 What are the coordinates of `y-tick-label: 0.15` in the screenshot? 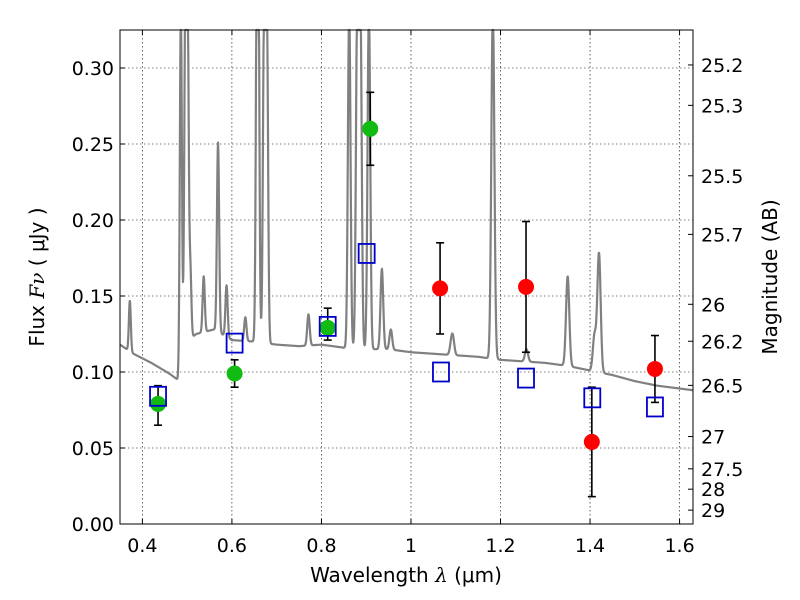 It's located at (93, 297).